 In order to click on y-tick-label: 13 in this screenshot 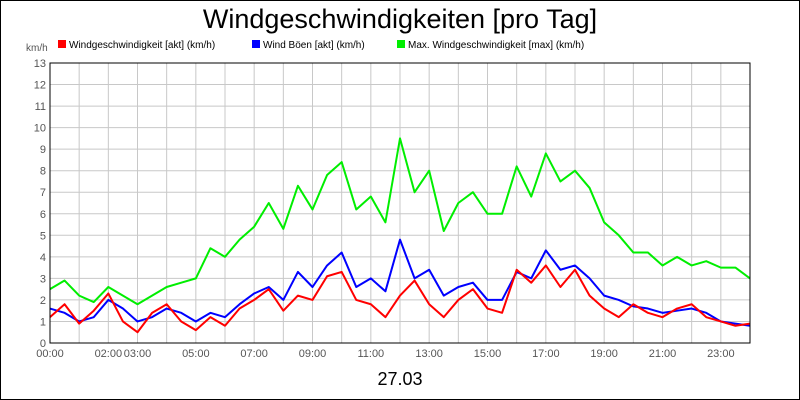, I will do `click(40, 64)`.